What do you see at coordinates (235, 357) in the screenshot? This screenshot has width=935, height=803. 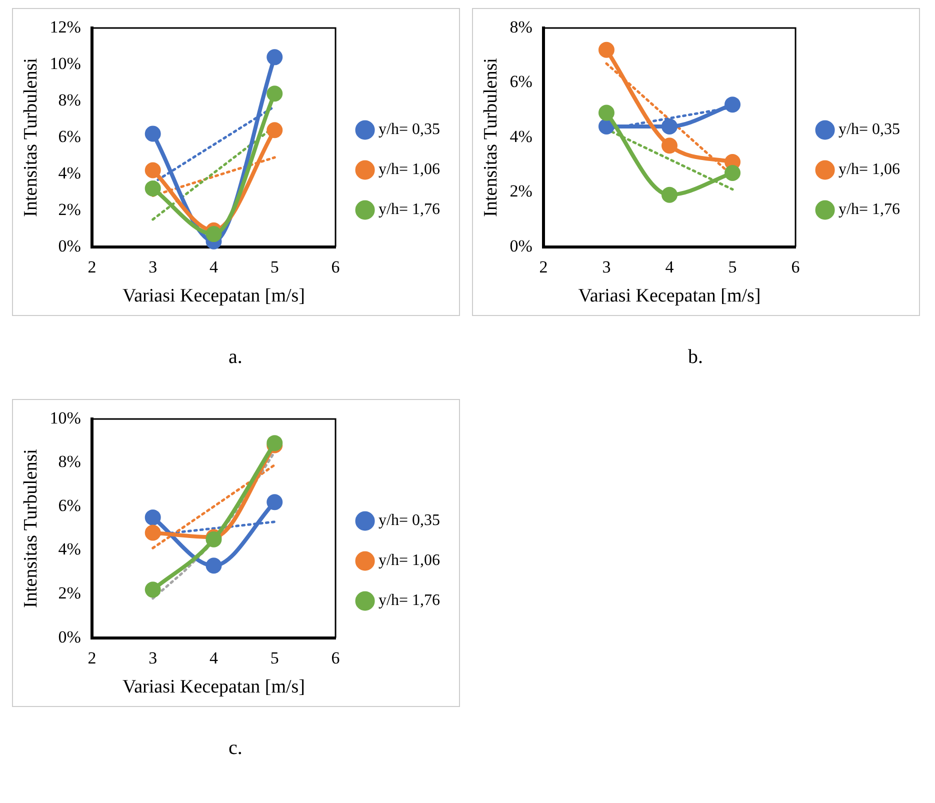 I see `text: a.` at bounding box center [235, 357].